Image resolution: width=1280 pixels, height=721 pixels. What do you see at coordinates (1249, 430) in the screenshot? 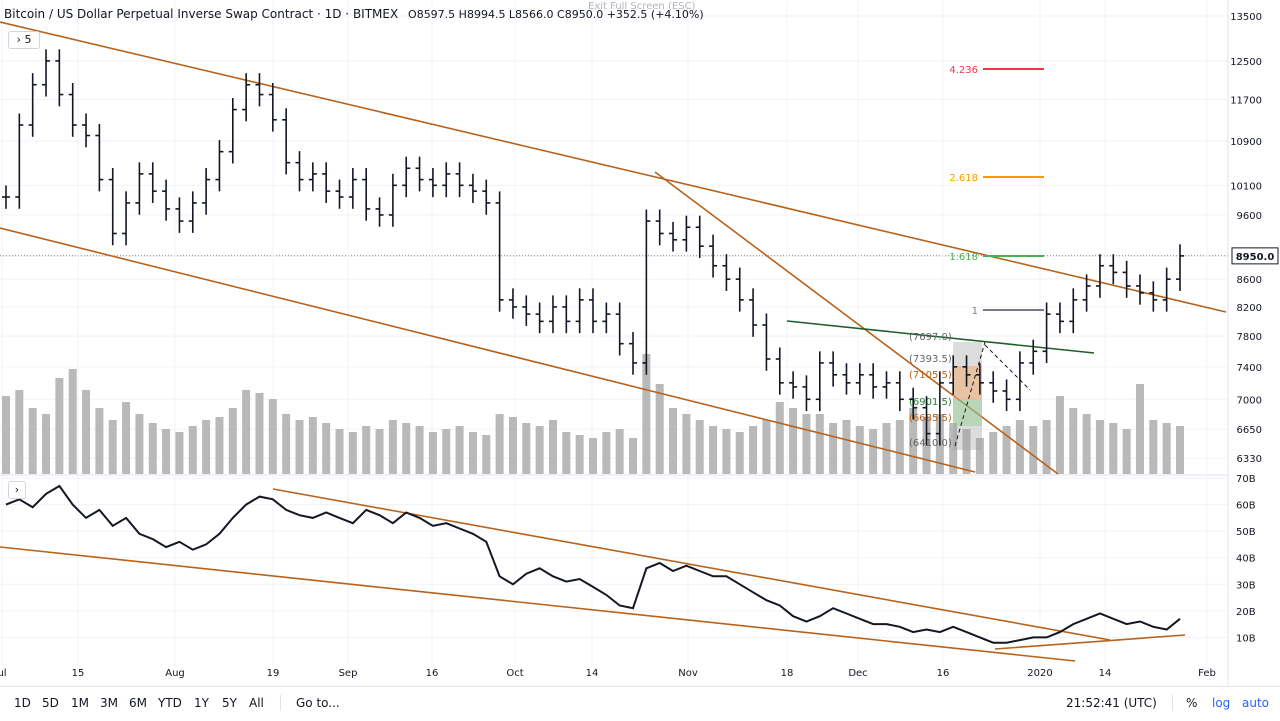
I see `price-tick-label: 6650` at bounding box center [1249, 430].